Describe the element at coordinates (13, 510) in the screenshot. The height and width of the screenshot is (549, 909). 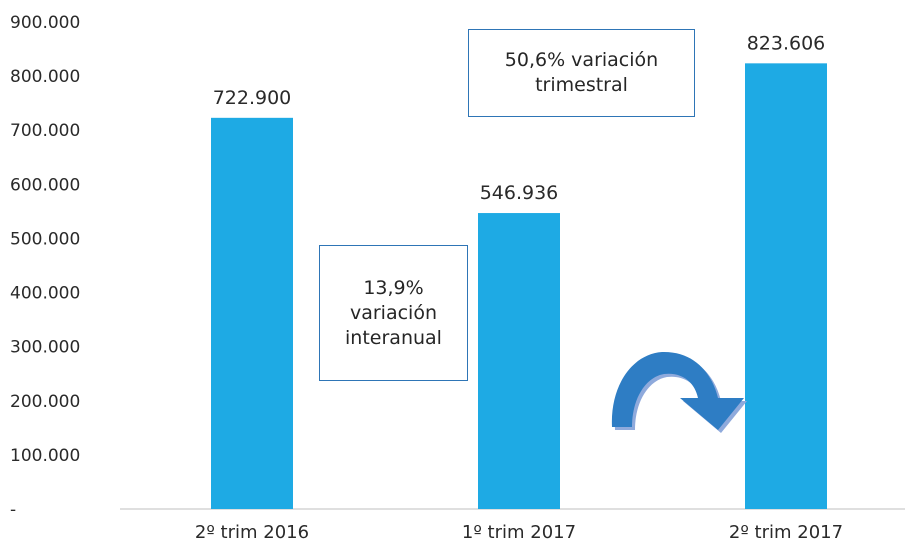
I see `y-tick-label: -` at that location.